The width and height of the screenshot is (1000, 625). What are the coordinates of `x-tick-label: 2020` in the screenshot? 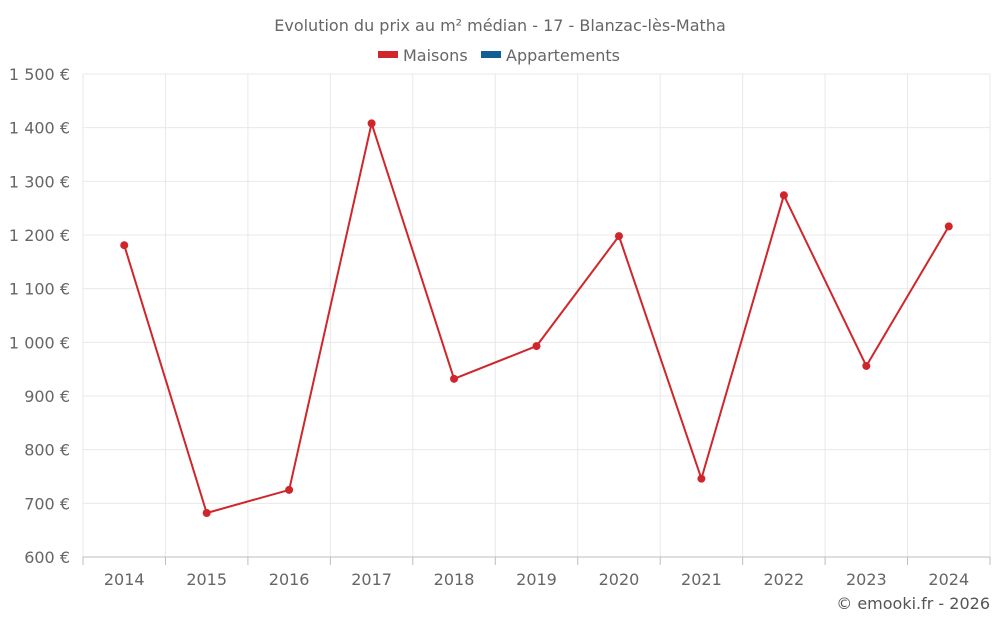 It's located at (619, 579).